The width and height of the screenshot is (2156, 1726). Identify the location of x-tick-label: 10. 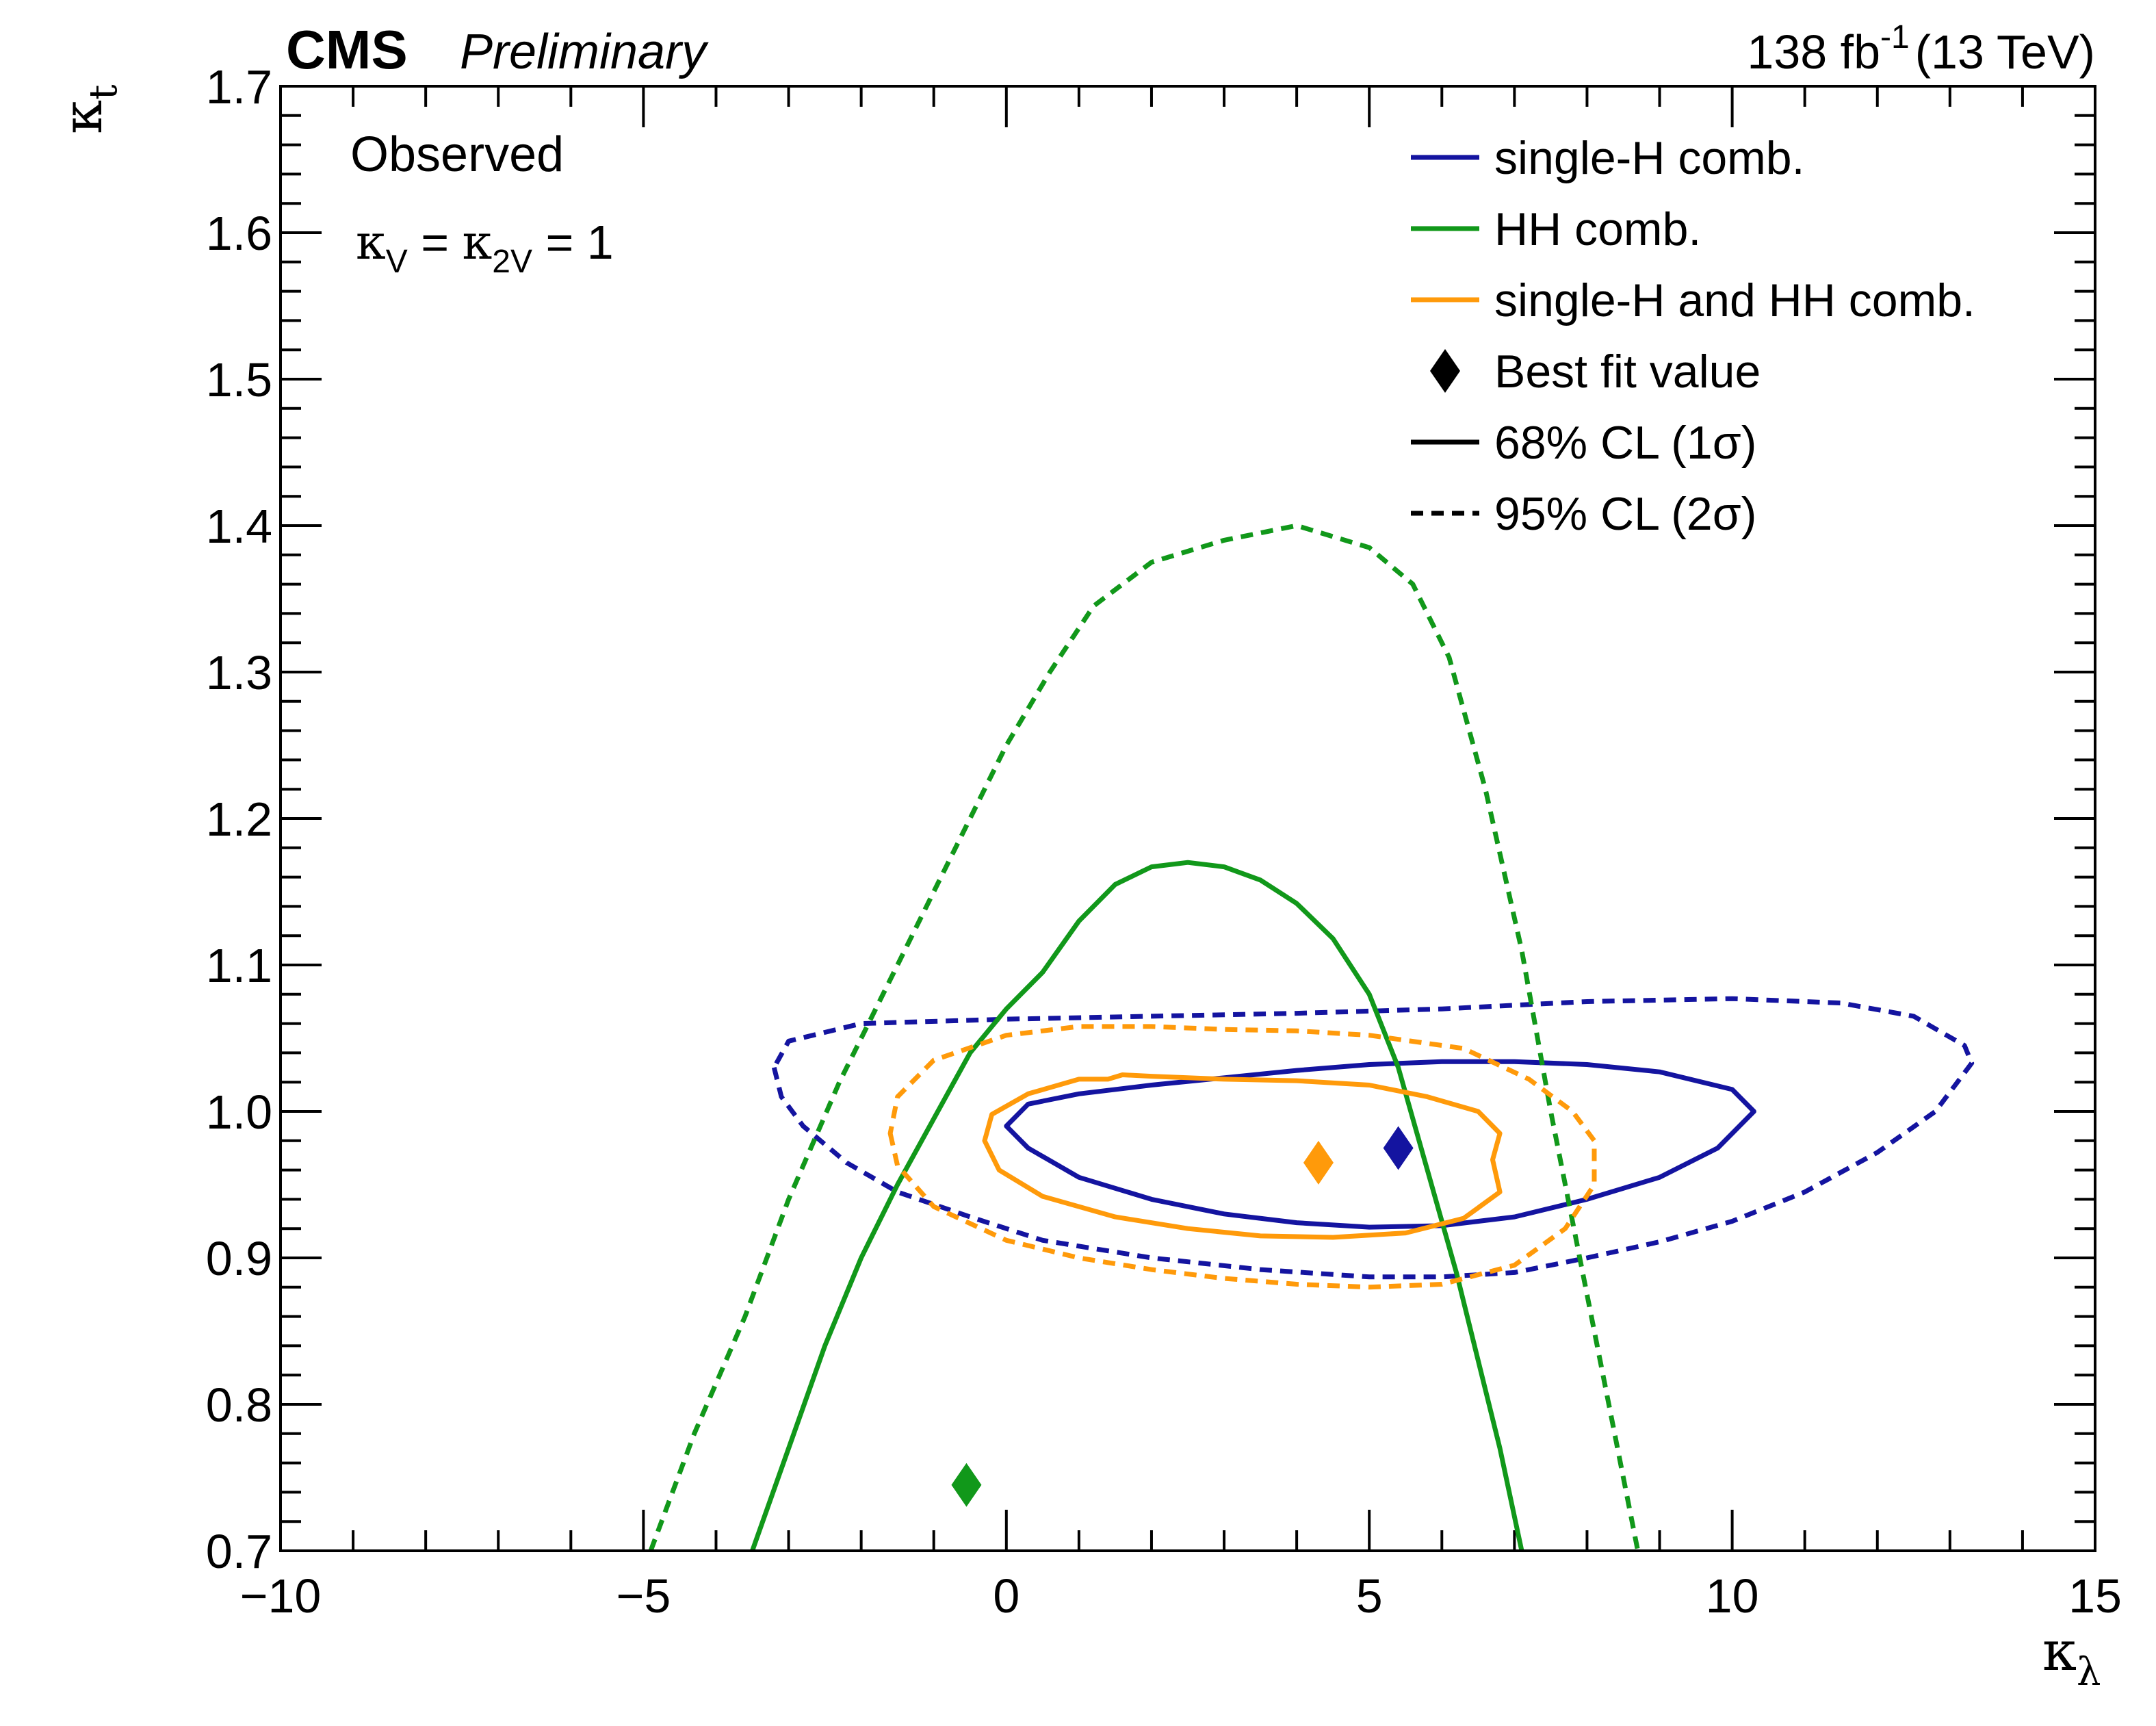
(1732, 1596).